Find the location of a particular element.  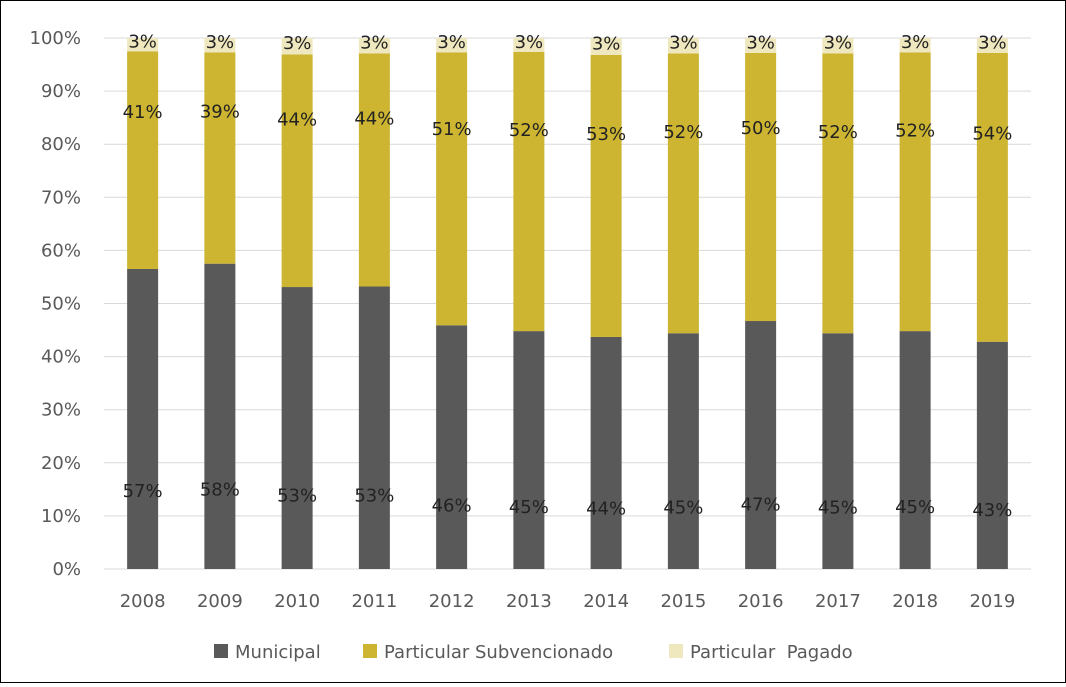

y-tick-label: 90% is located at coordinates (61, 91).